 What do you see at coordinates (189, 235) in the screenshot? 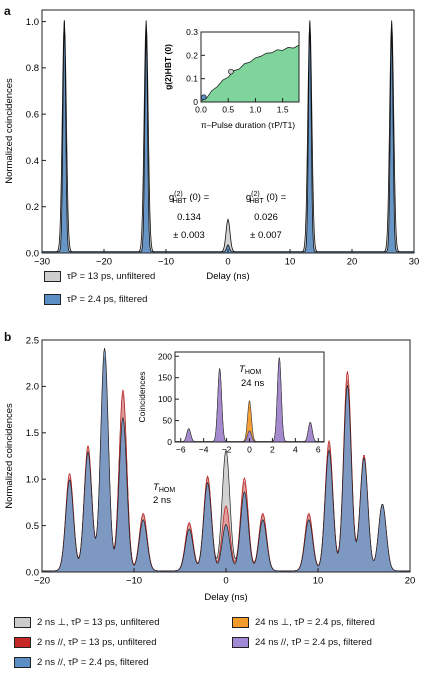
I see `g2-annotation-error: ± 0.003` at bounding box center [189, 235].